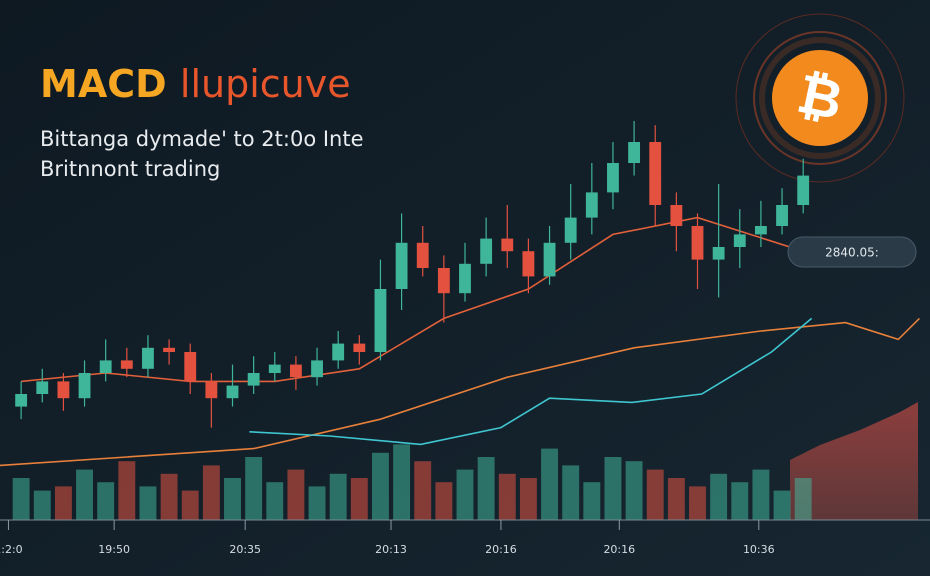 This screenshot has height=576, width=930. I want to click on logo-ring, so click(820, 98).